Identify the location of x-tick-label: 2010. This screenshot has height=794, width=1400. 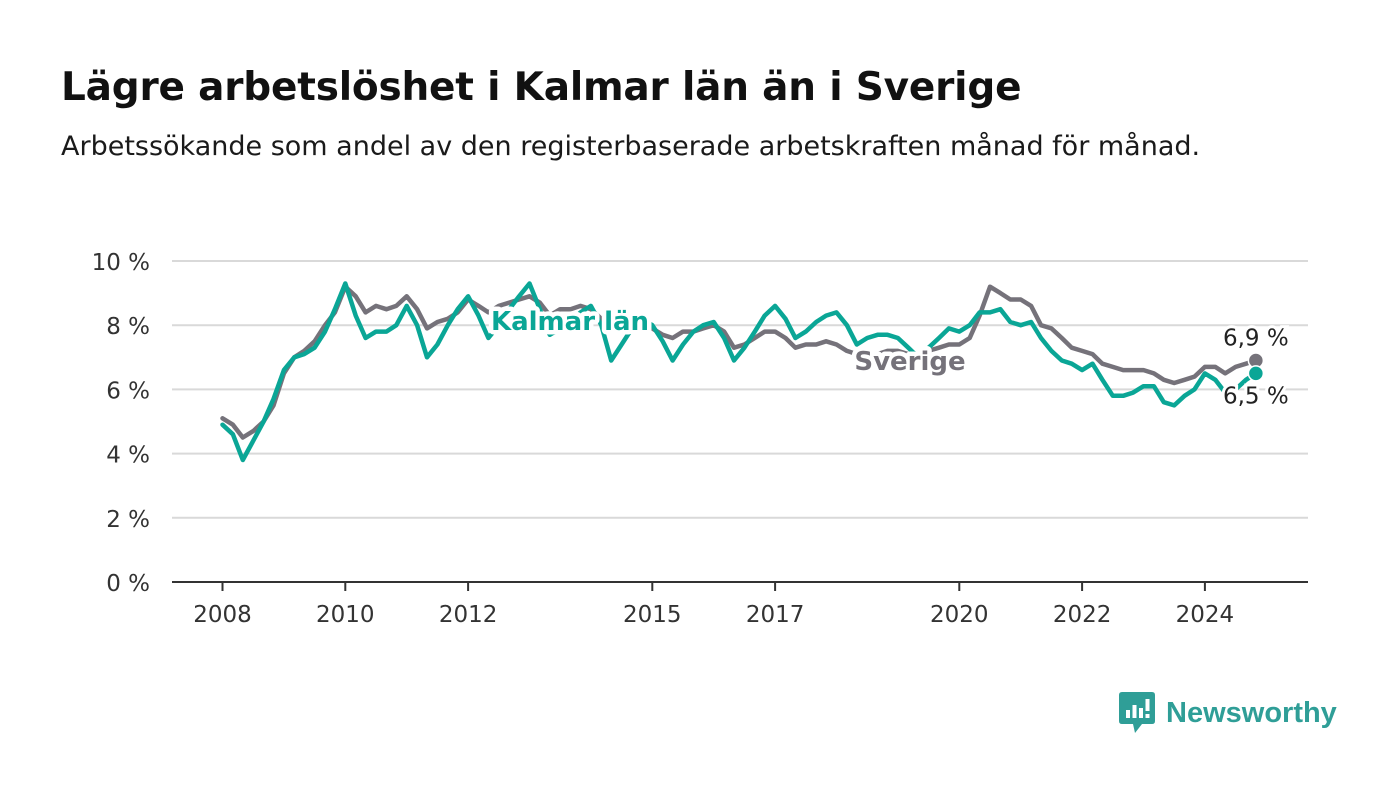
(345, 615).